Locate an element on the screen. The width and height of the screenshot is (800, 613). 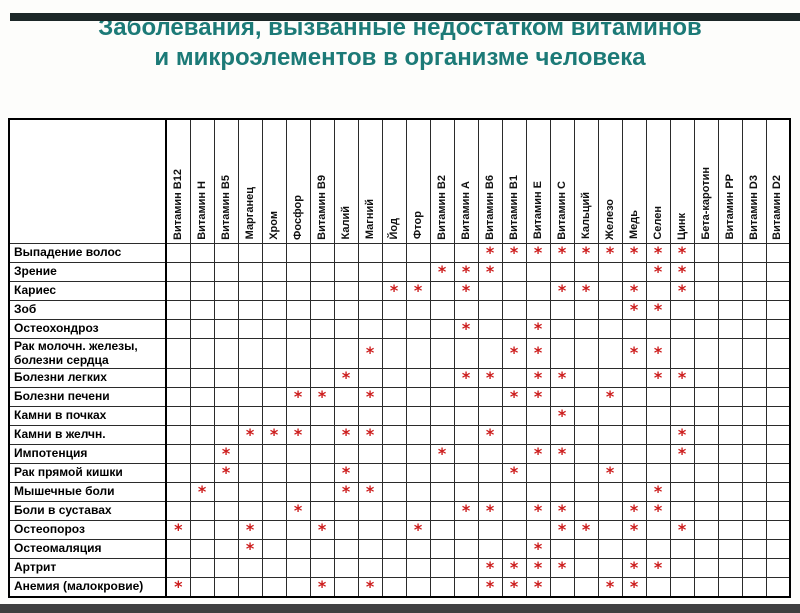
column-header: Фосфор is located at coordinates (298, 181).